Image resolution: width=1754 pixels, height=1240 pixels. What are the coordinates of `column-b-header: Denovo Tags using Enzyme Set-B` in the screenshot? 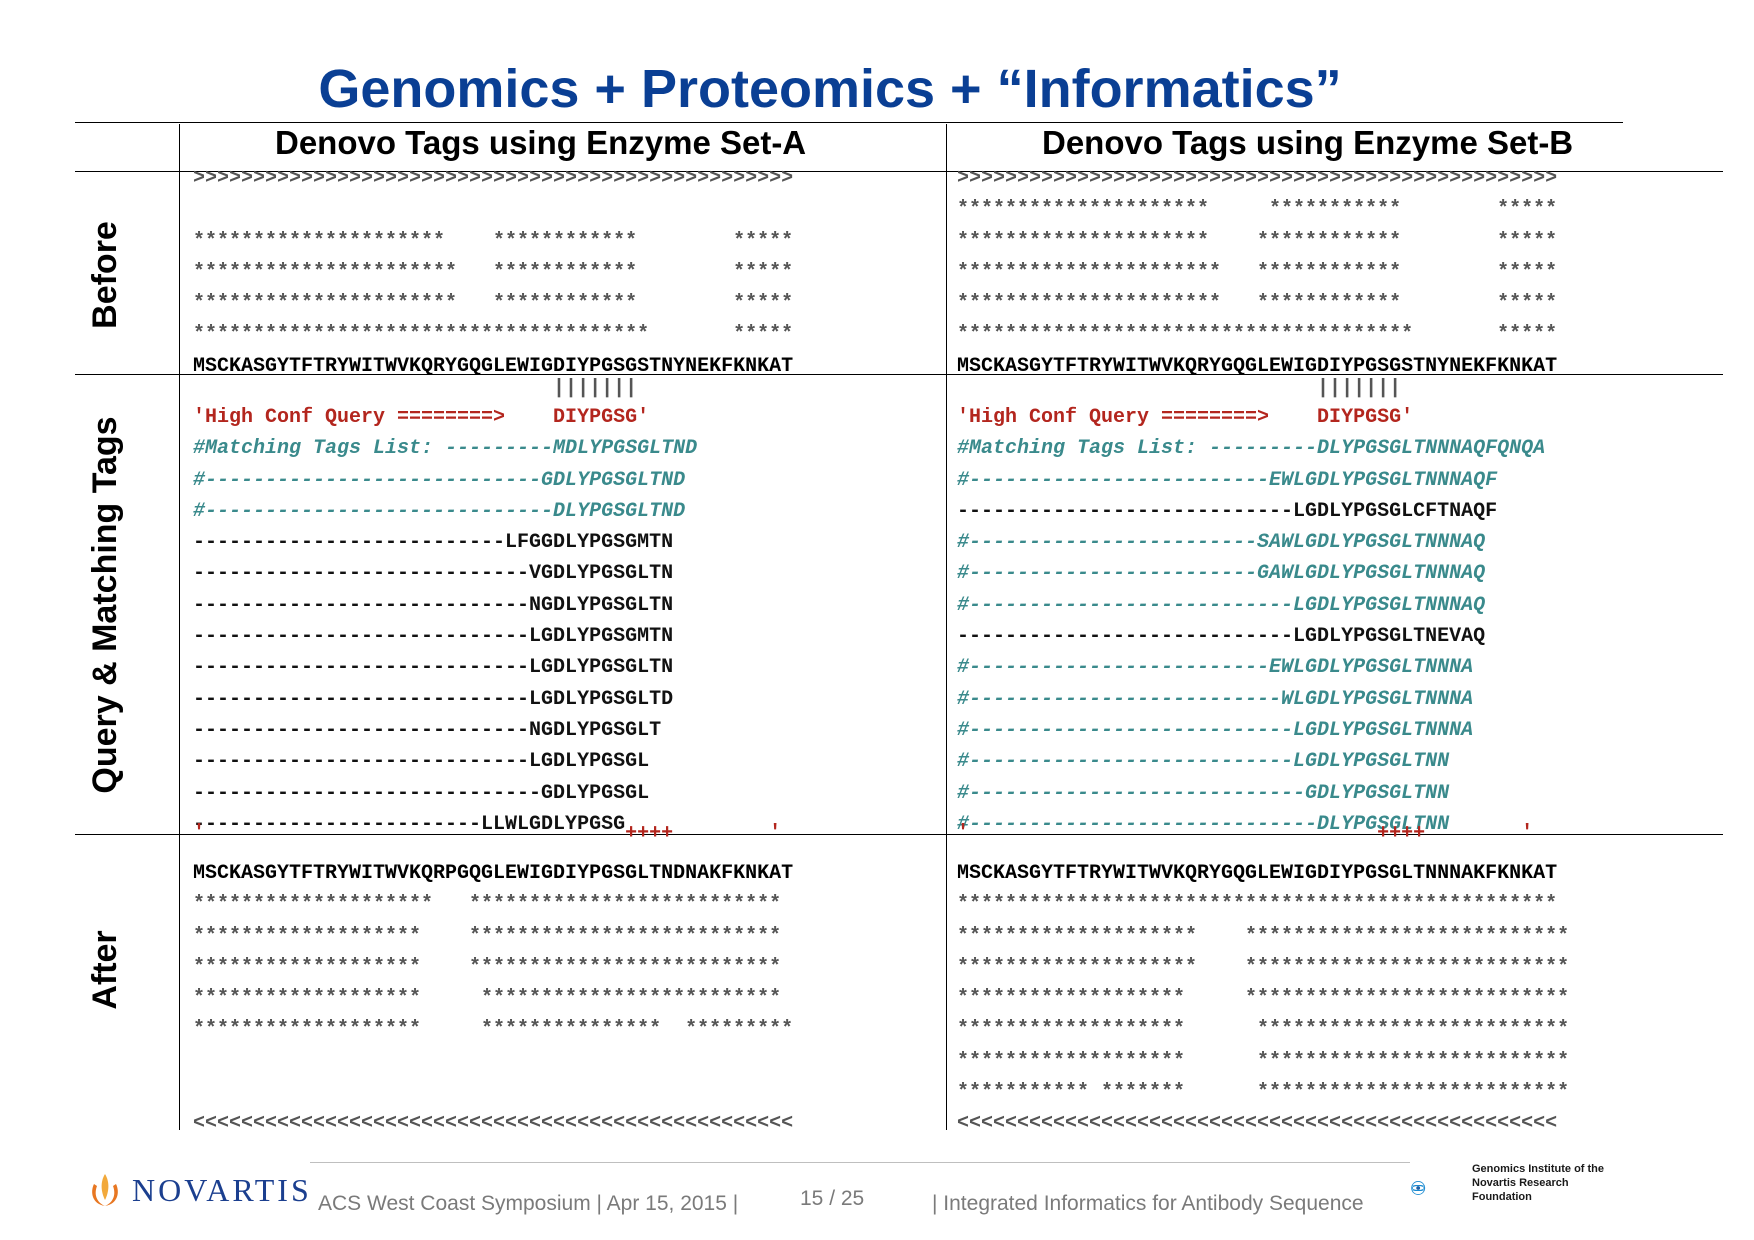 It's located at (1308, 142).